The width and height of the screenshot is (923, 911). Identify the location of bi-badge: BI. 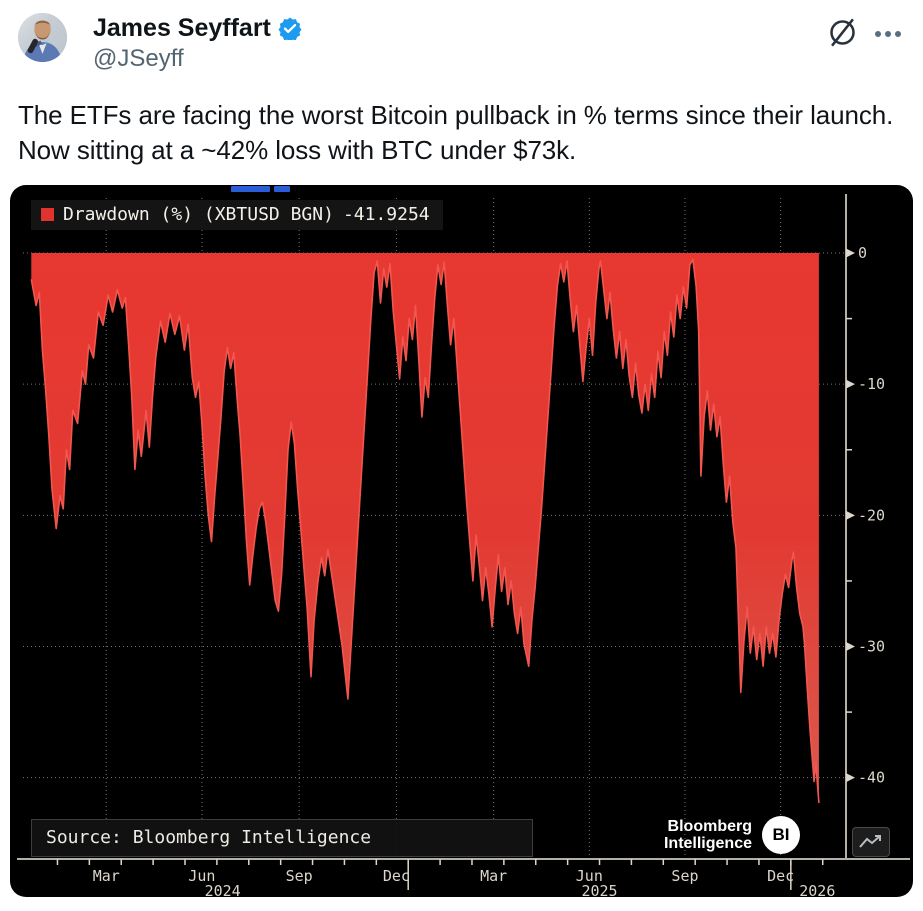
(781, 835).